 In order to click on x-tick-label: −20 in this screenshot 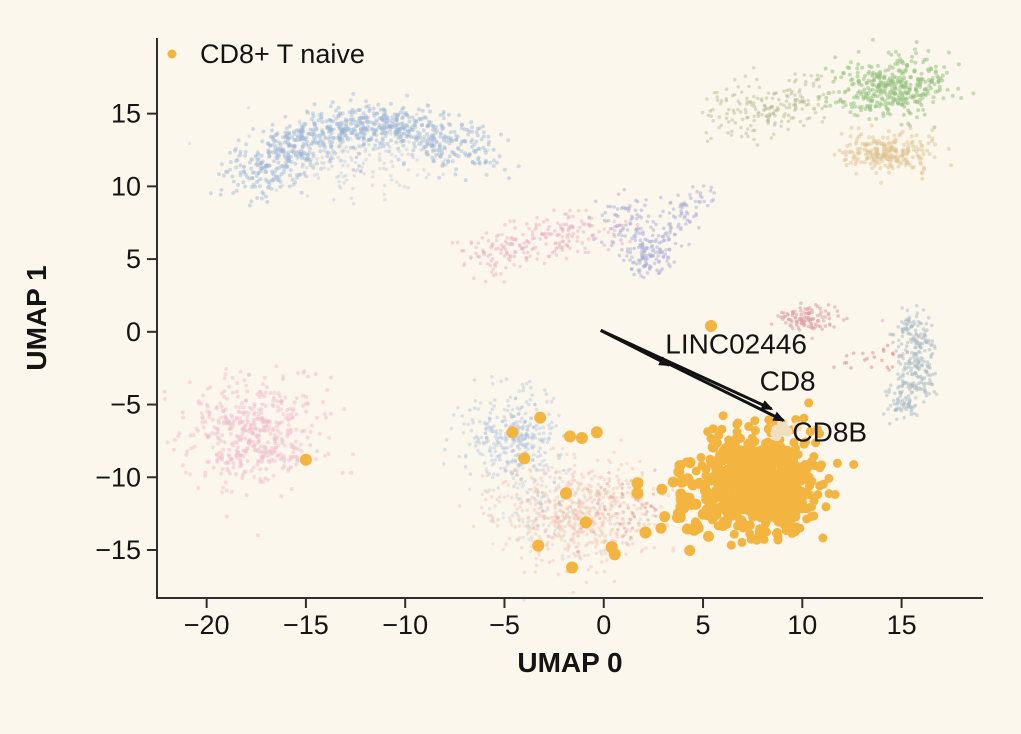, I will do `click(207, 625)`.